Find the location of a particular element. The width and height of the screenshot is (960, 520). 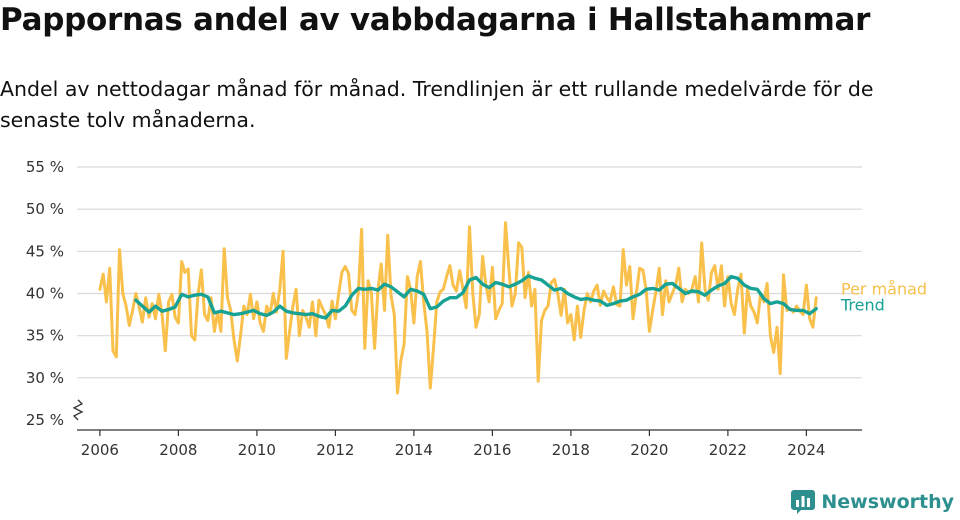

axis-break-zigzag is located at coordinates (78, 410).